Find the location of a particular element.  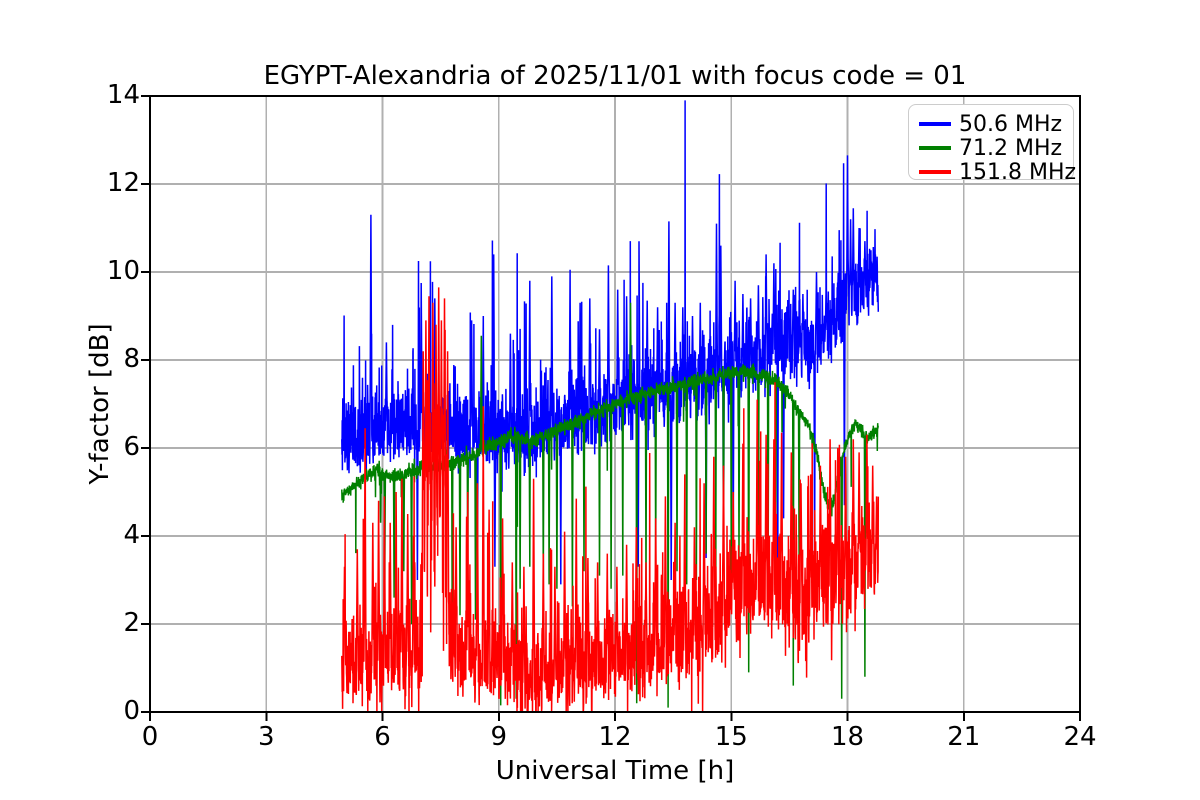

x-tick-label: 12 is located at coordinates (615, 737).